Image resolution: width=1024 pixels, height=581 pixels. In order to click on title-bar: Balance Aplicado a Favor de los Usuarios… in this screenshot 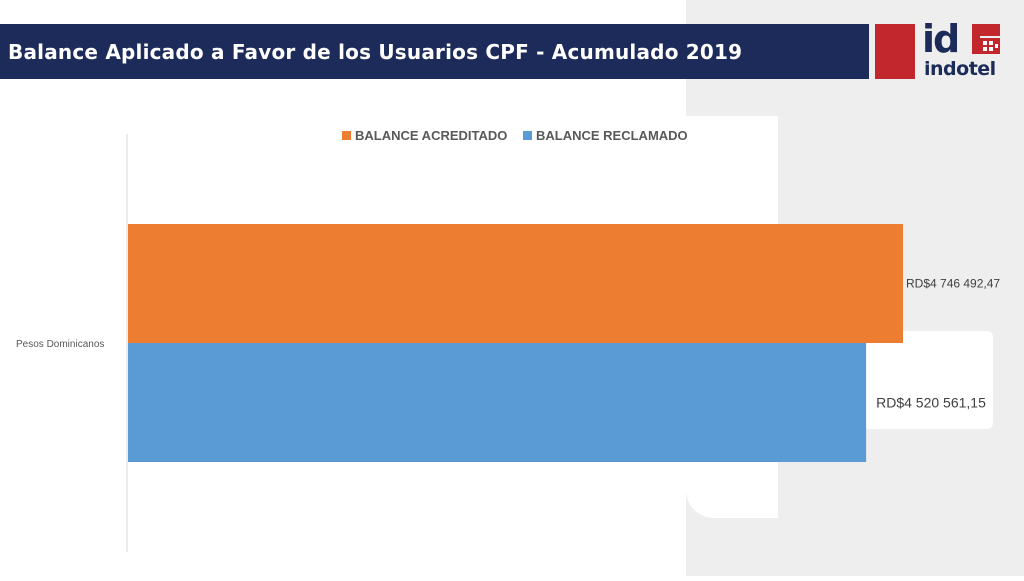, I will do `click(434, 51)`.